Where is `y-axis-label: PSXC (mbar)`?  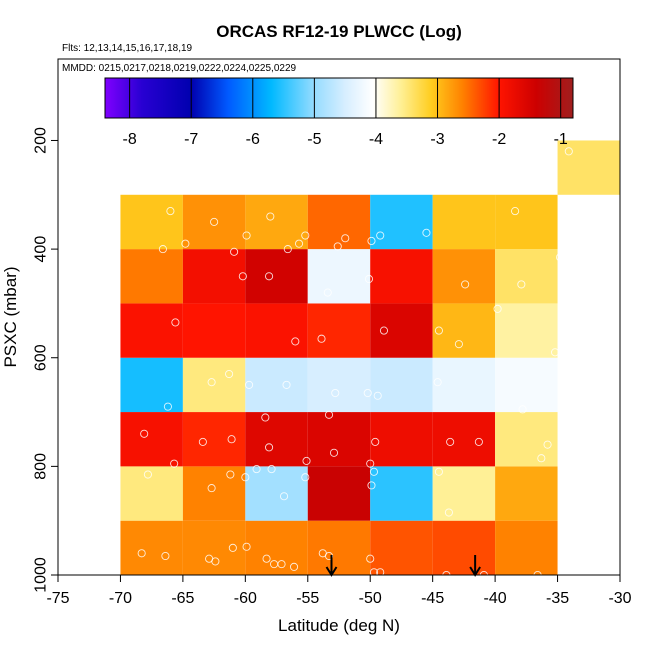
y-axis-label: PSXC (mbar) is located at coordinates (10, 316).